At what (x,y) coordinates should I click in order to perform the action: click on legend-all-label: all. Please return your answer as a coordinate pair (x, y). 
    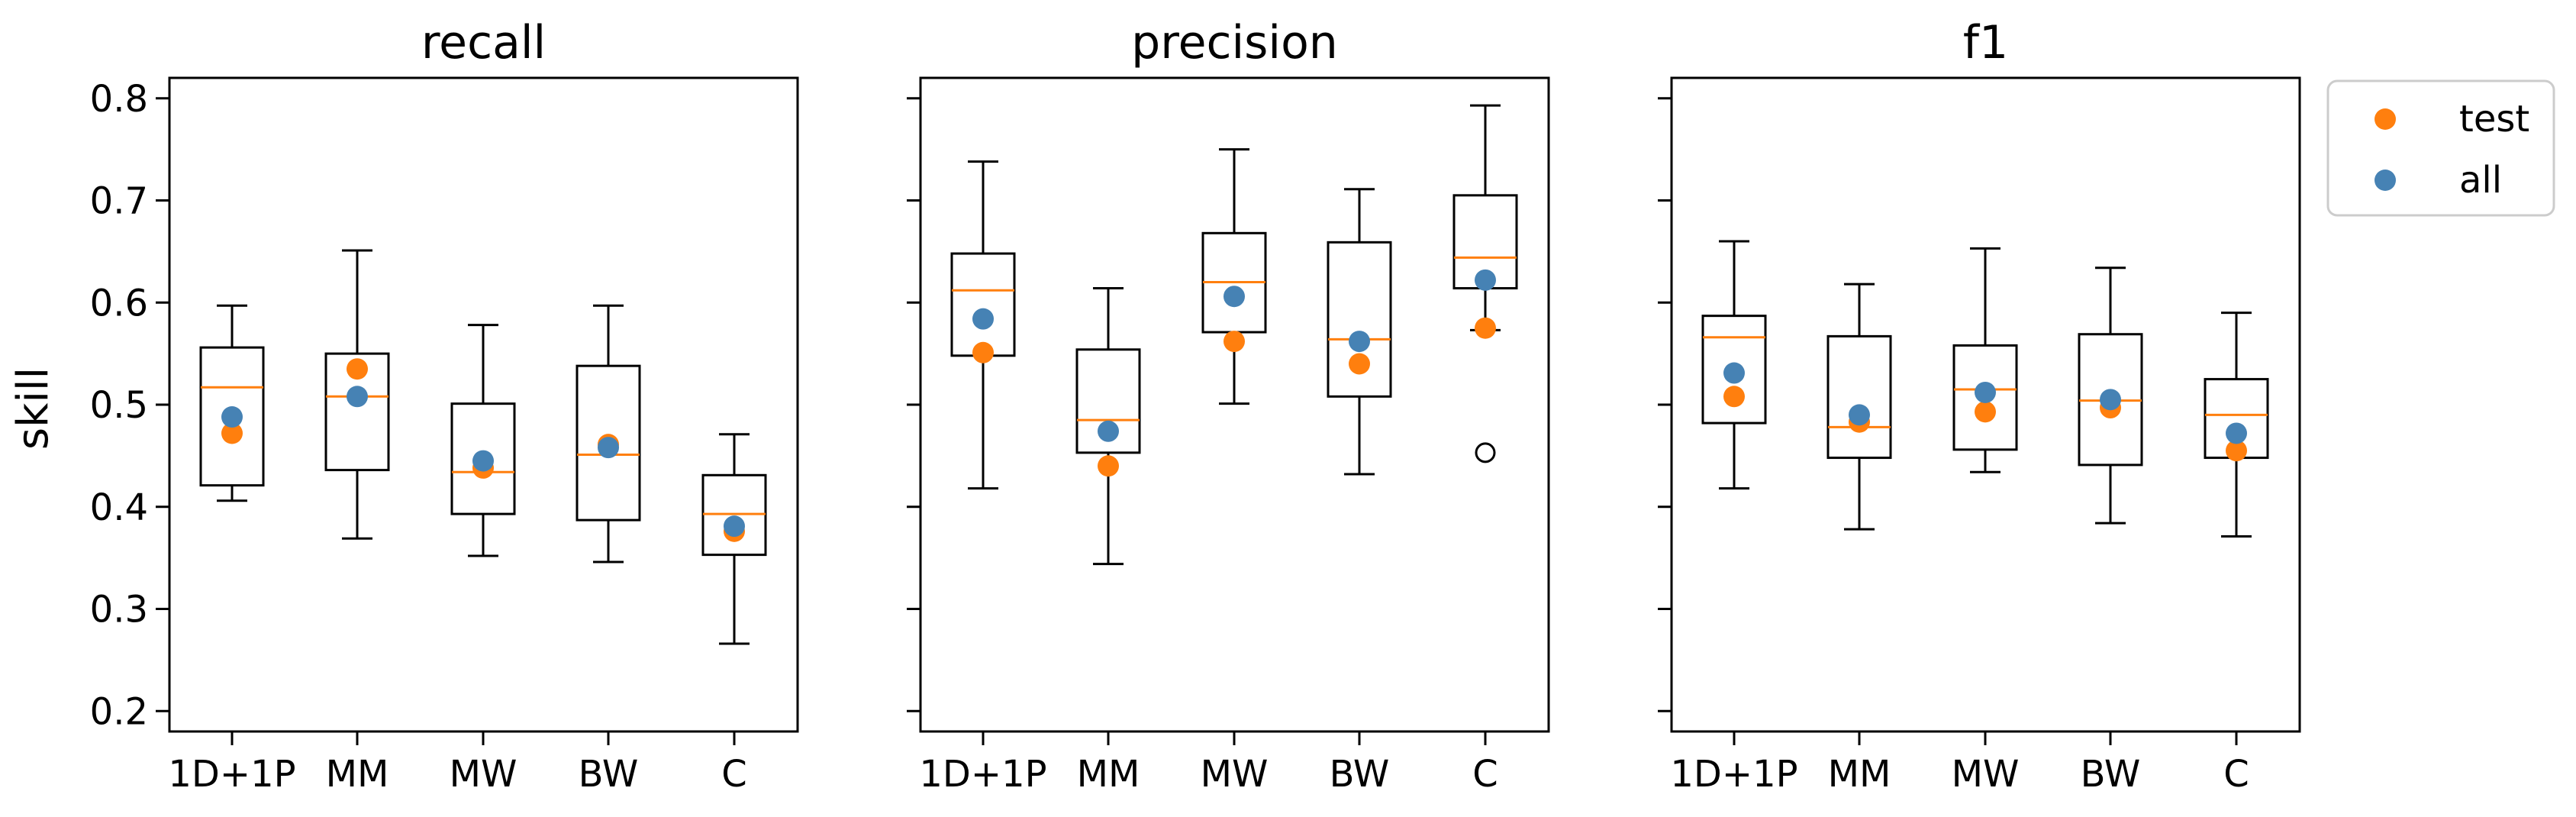
    Looking at the image, I should click on (2480, 180).